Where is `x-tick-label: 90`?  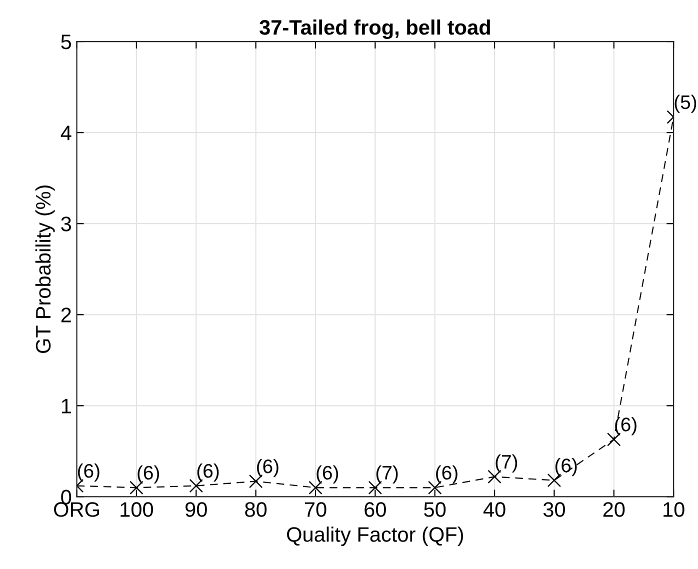 x-tick-label: 90 is located at coordinates (196, 509).